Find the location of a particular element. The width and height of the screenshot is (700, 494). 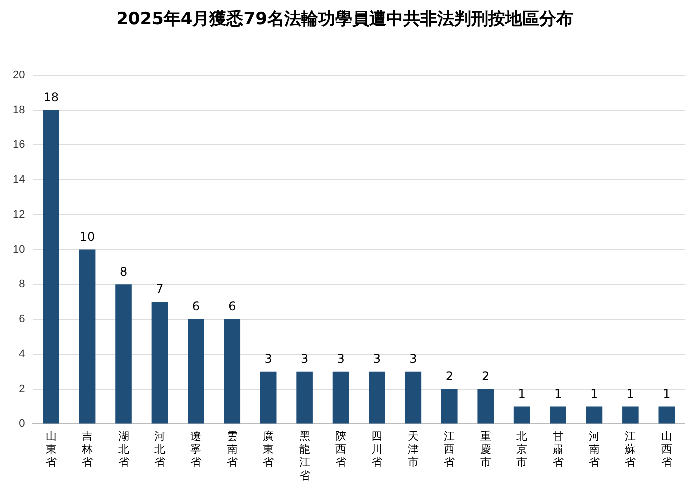

y-tick-label: 20 is located at coordinates (19, 75).